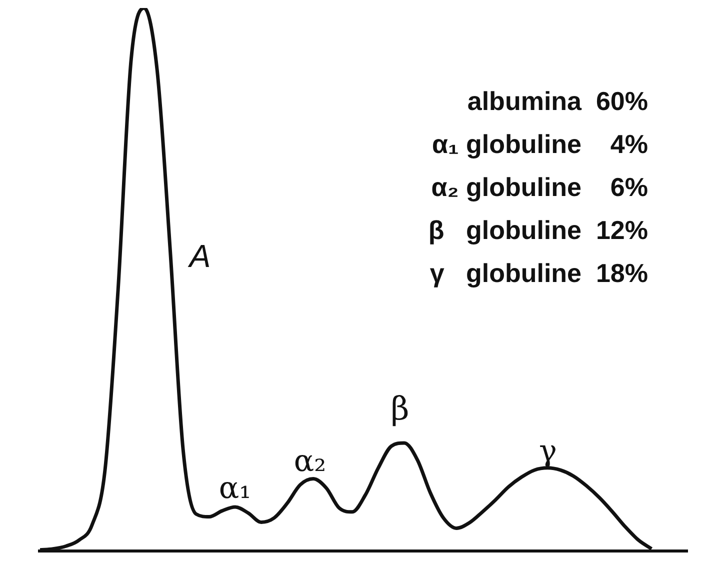  Describe the element at coordinates (548, 451) in the screenshot. I see `annotation: γ` at that location.